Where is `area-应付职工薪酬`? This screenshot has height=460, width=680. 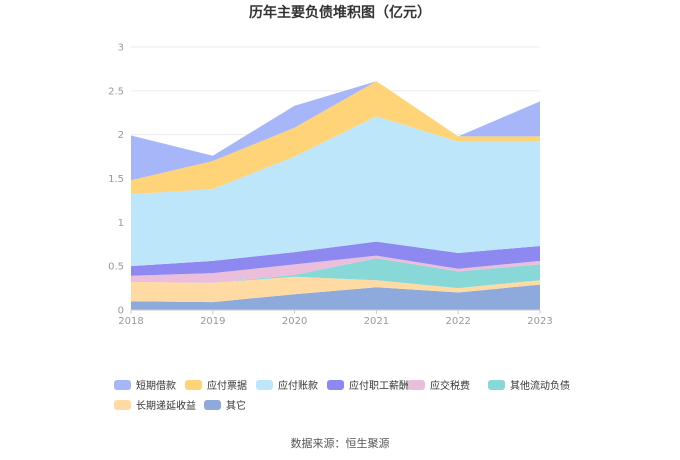
area-应付职工薪酬 is located at coordinates (335, 258).